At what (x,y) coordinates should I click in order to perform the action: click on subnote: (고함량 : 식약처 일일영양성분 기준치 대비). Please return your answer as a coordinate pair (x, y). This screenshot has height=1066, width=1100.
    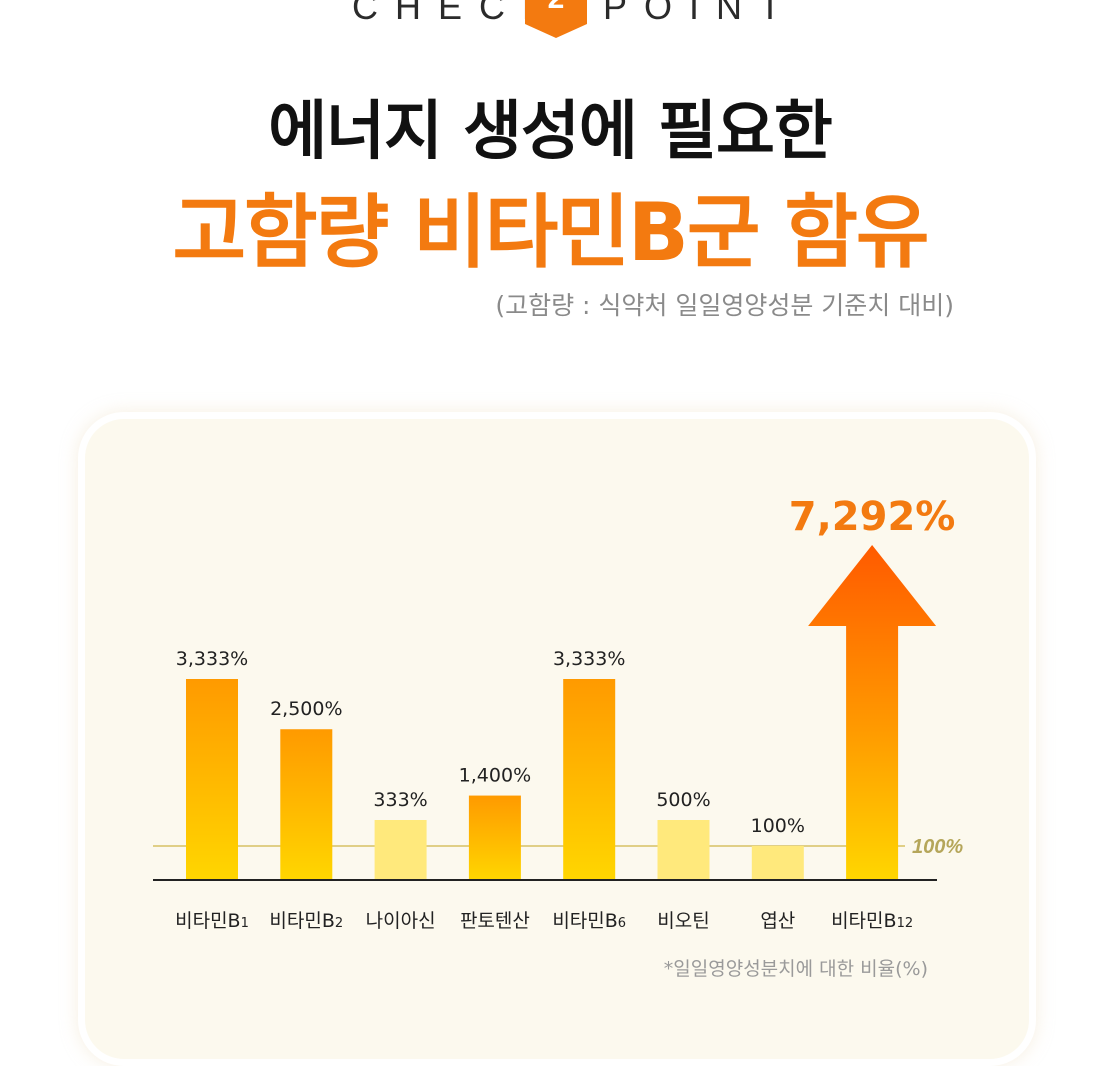
    Looking at the image, I should click on (724, 305).